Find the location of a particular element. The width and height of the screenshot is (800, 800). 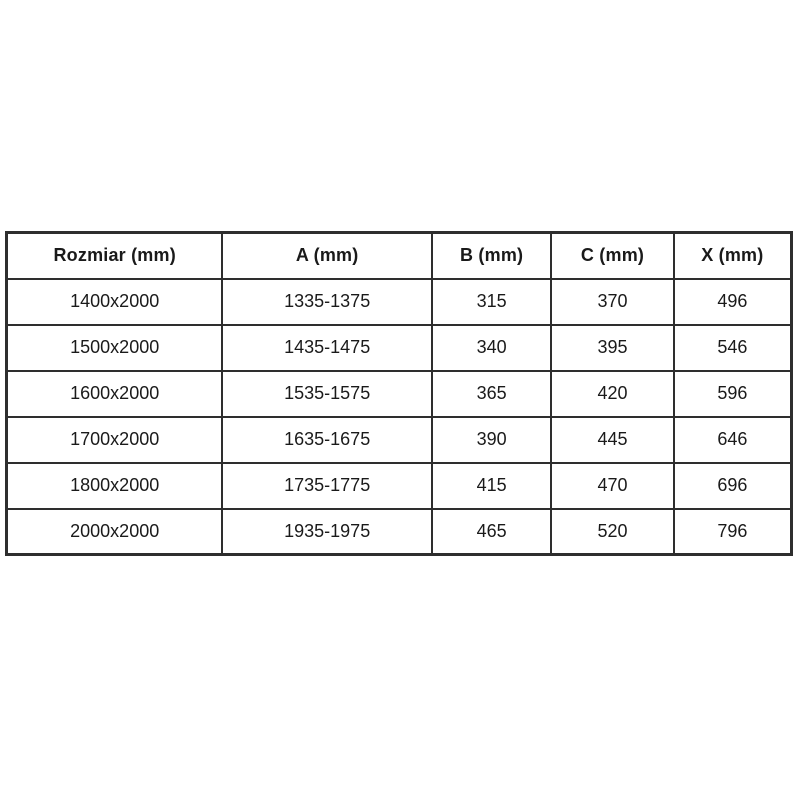

table-row: 2000x2000 1935-1975 465 520 796 is located at coordinates (399, 531).